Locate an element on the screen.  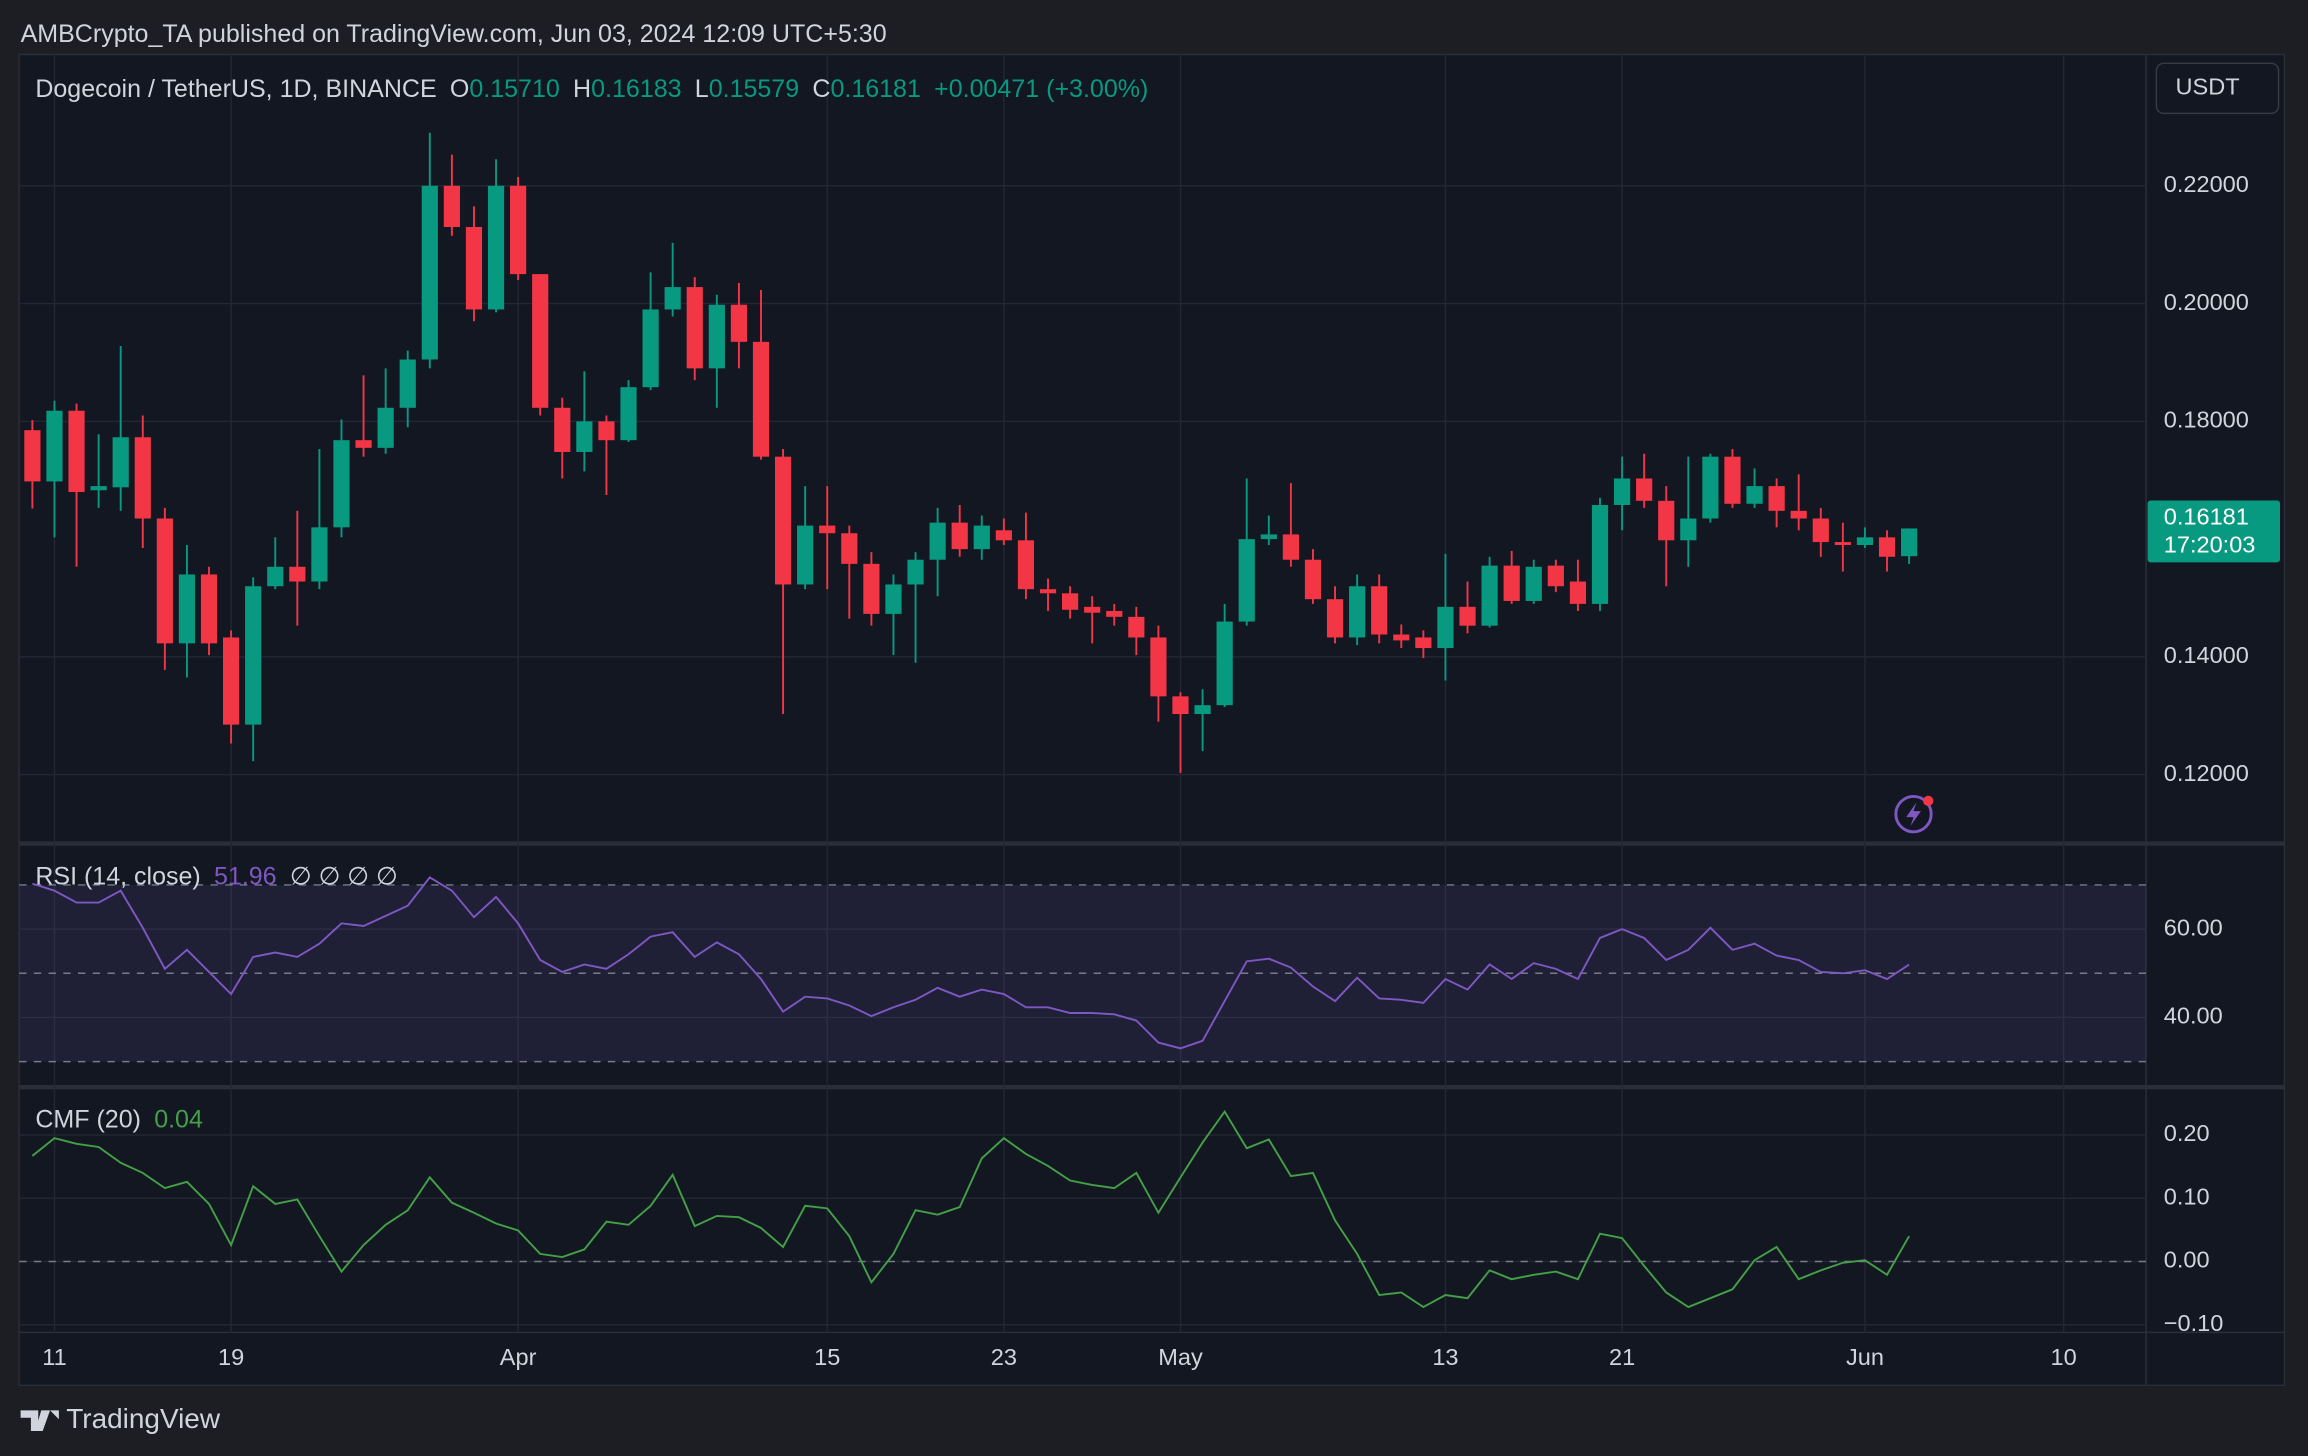
alert-icon-ring is located at coordinates (1913, 814).